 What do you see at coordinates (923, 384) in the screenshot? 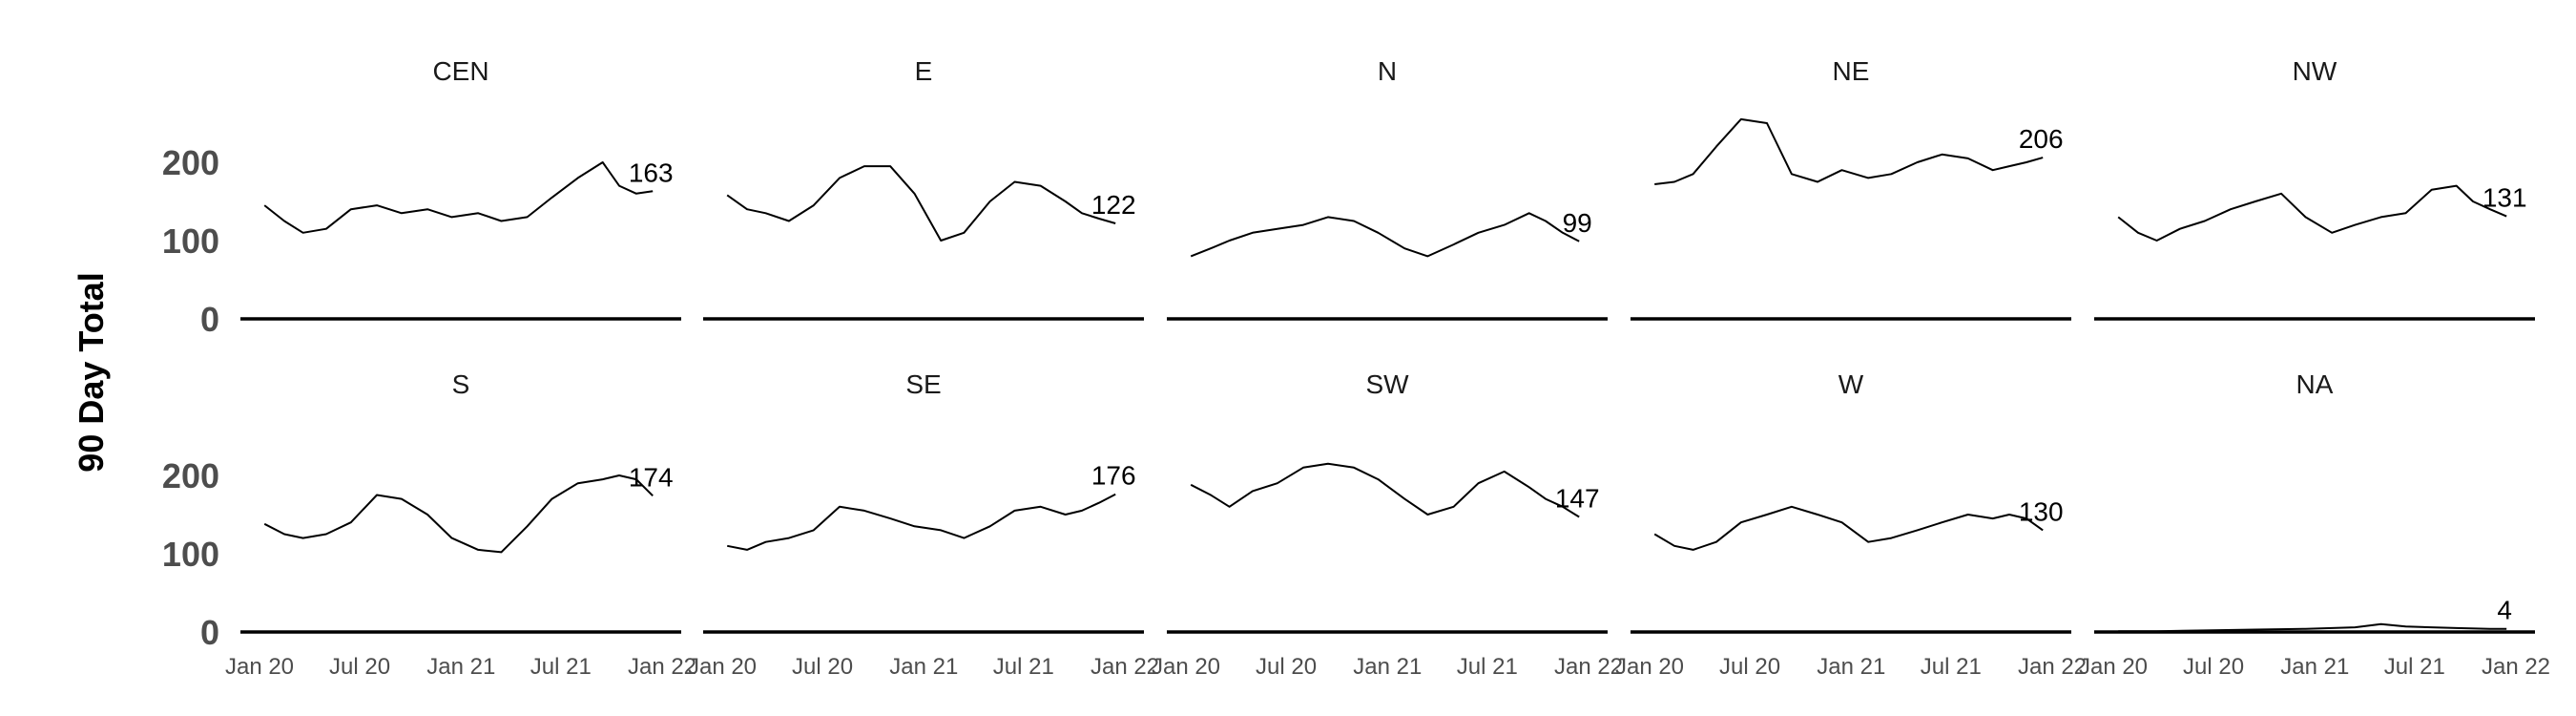
I see `facet-title-se: SE` at bounding box center [923, 384].